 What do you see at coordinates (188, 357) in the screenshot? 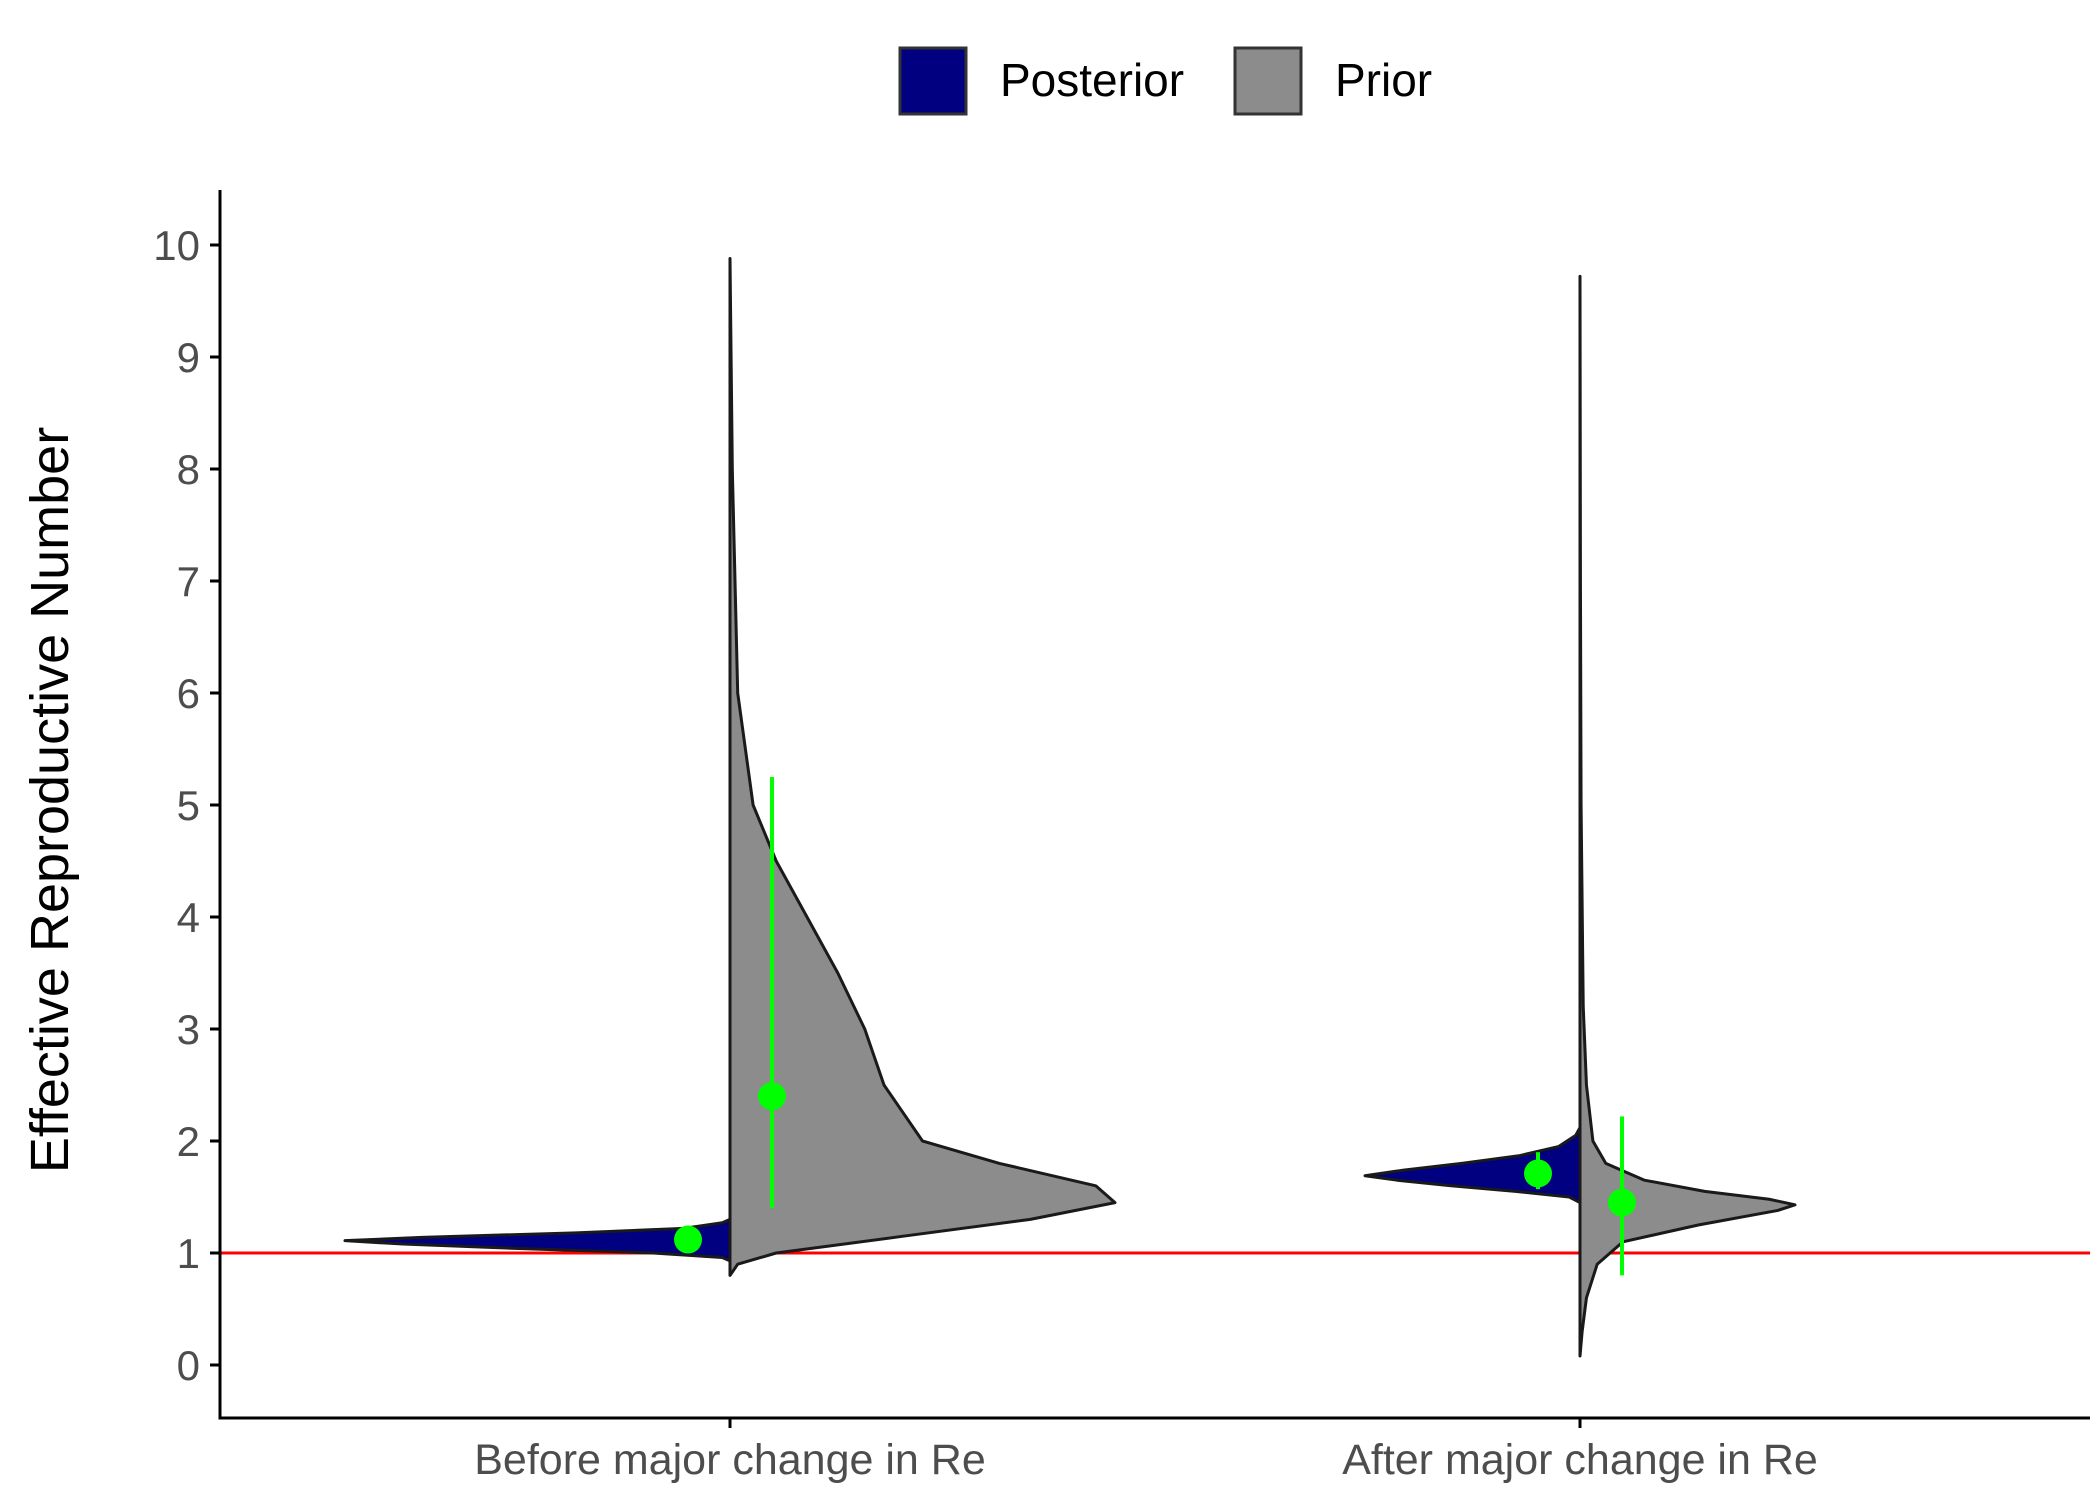
I see `y-tick-label: 9` at bounding box center [188, 357].